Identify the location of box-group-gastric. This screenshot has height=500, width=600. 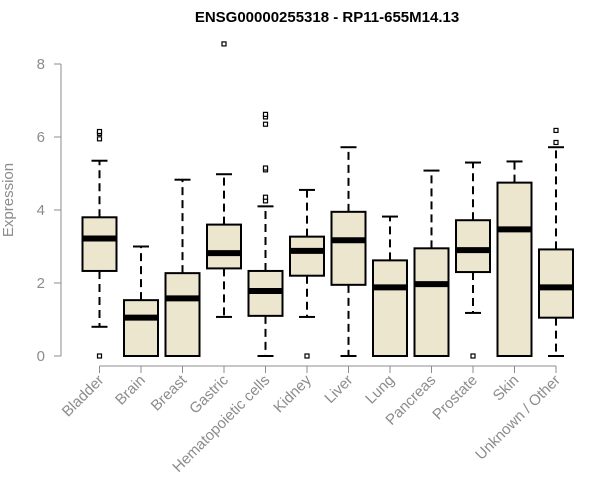
(224, 179).